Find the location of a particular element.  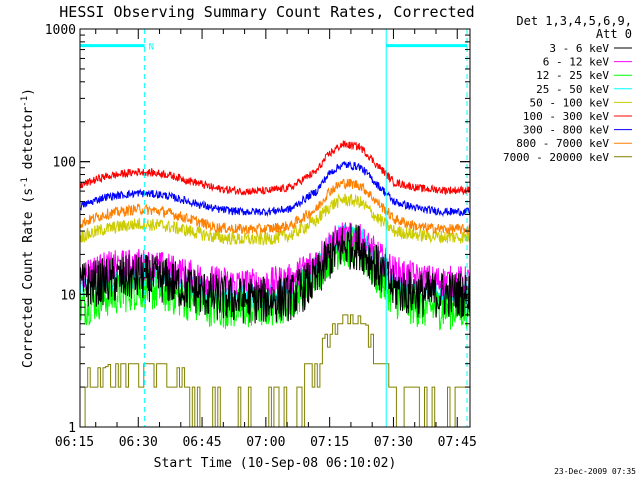

y-axis-label-mid: detector is located at coordinates (28, 142).